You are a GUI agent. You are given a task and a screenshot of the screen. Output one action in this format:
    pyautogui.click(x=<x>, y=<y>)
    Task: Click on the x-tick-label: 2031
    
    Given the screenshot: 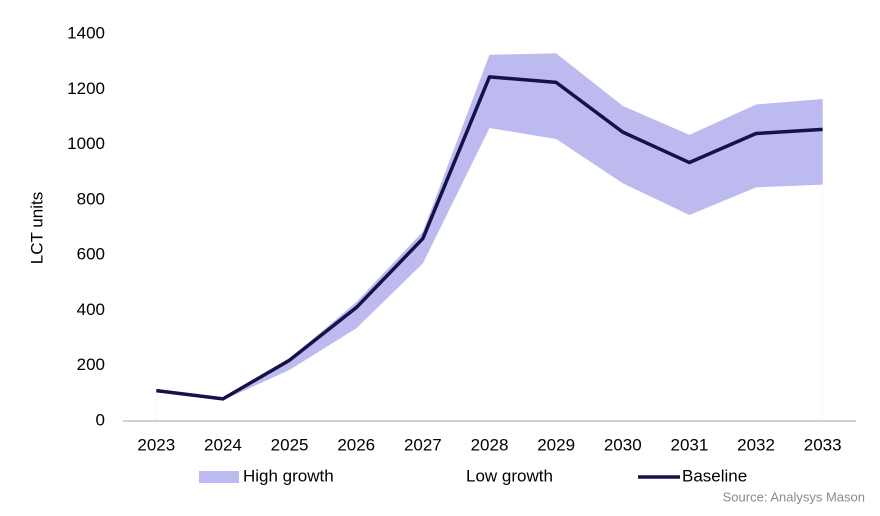 What is the action you would take?
    pyautogui.click(x=689, y=444)
    